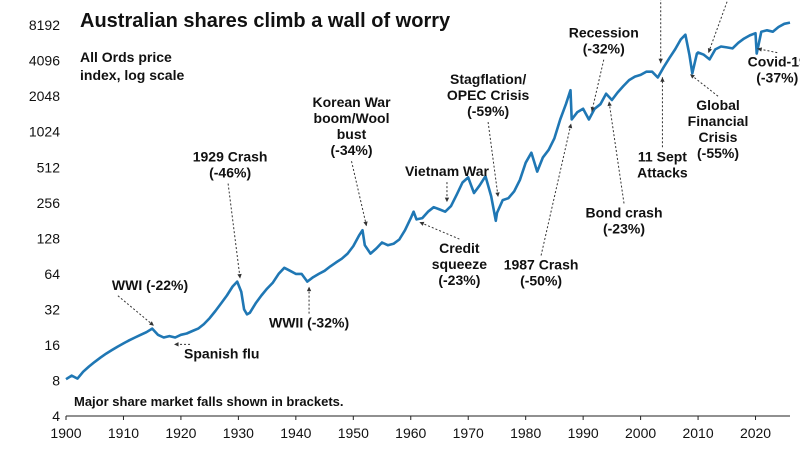 This screenshot has width=800, height=453. What do you see at coordinates (640, 433) in the screenshot?
I see `x-tick-label: 2000` at bounding box center [640, 433].